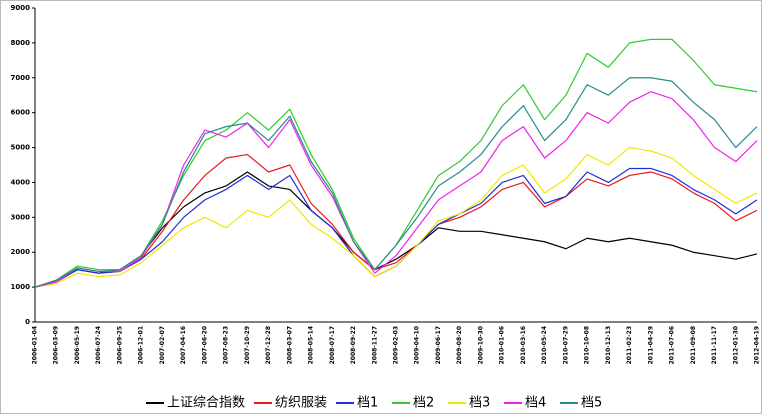 Image resolution: width=762 pixels, height=414 pixels. Describe the element at coordinates (544, 345) in the screenshot. I see `x-tick-label: 2010-05-24` at that location.